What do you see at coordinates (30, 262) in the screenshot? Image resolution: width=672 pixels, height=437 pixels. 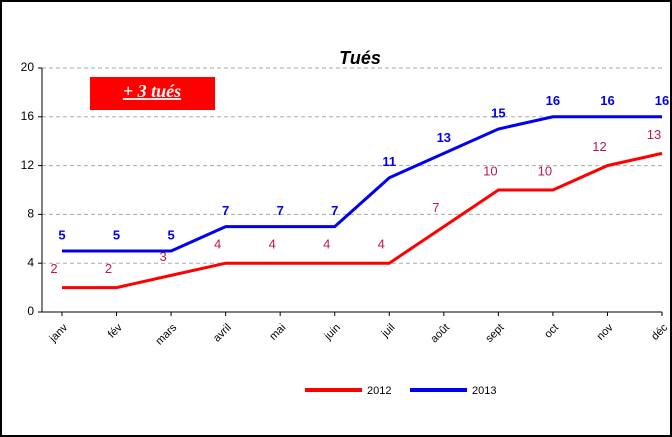 I see `y-tick-label: 4` at bounding box center [30, 262].